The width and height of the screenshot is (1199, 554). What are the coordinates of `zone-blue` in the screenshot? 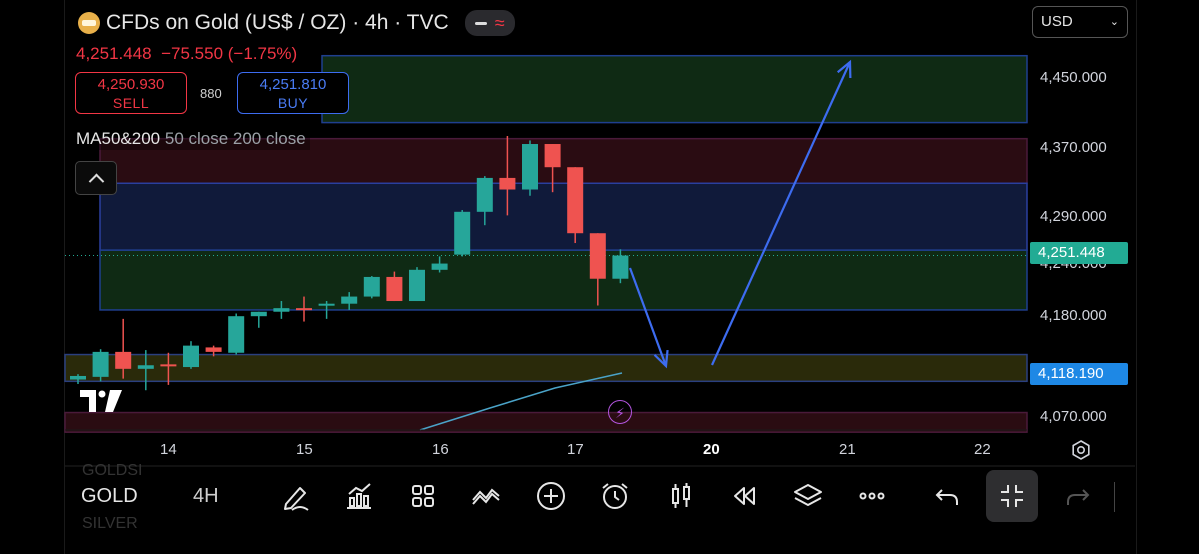 It's located at (563, 216).